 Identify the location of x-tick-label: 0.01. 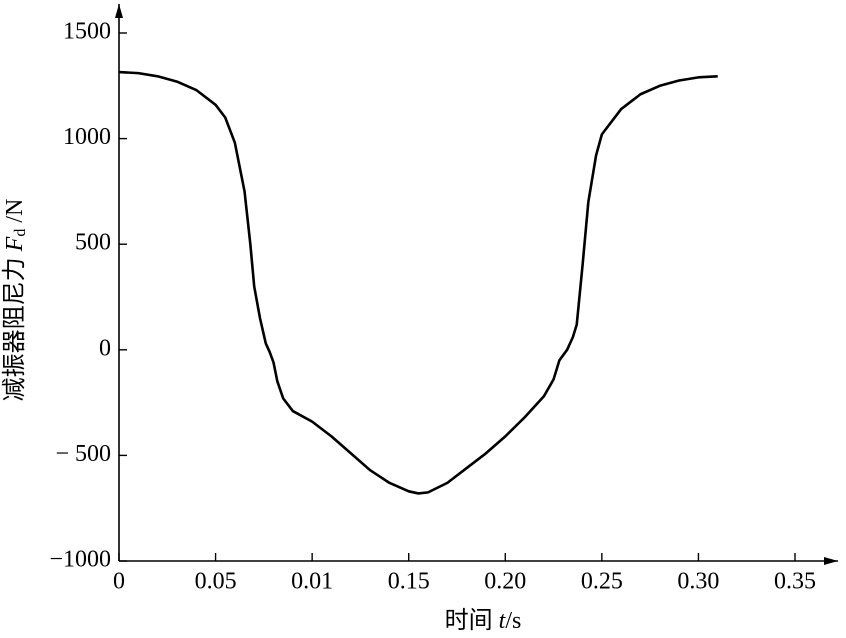
(312, 582).